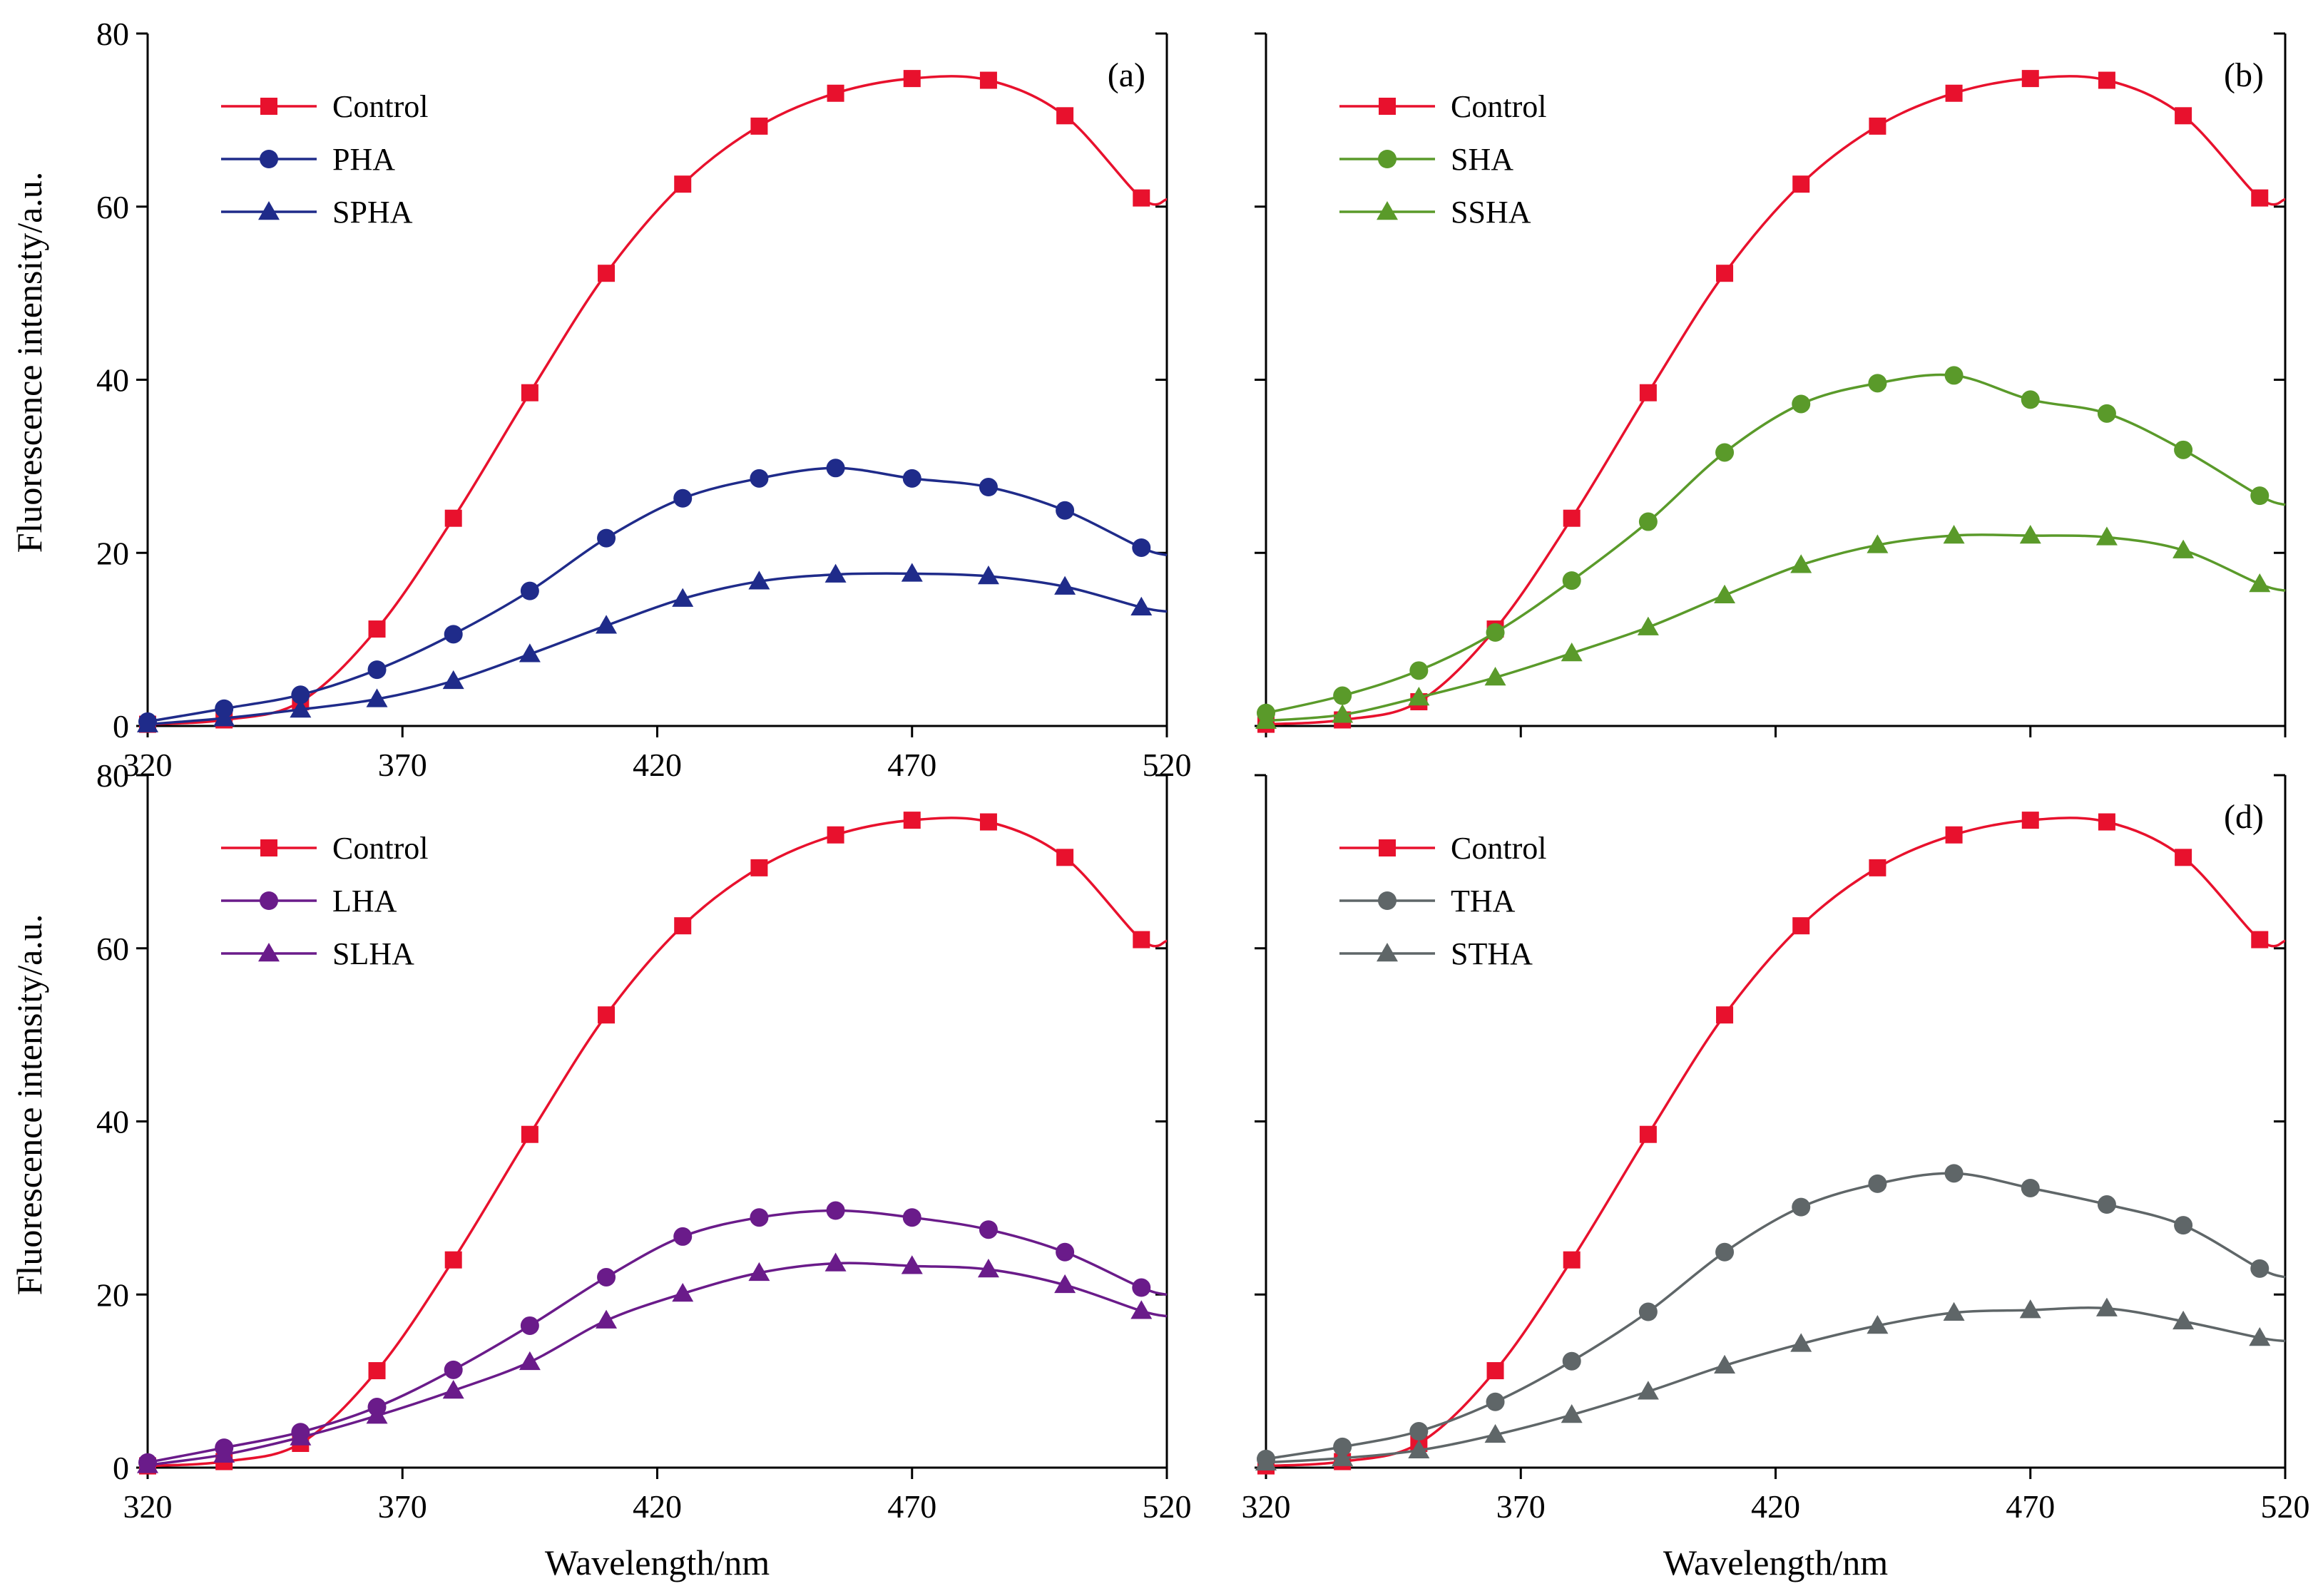 This screenshot has height=1596, width=2318. Describe the element at coordinates (112, 1295) in the screenshot. I see `y-tick-label: 20` at that location.